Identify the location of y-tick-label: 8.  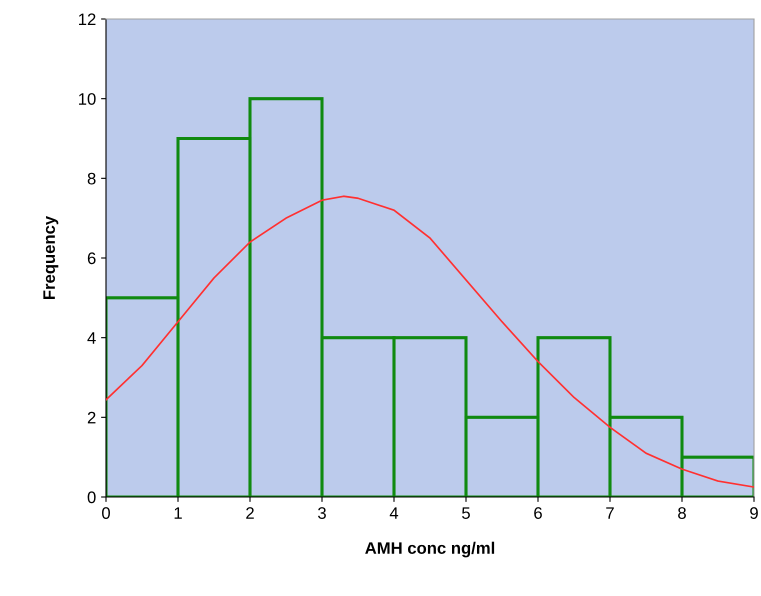
(92, 178).